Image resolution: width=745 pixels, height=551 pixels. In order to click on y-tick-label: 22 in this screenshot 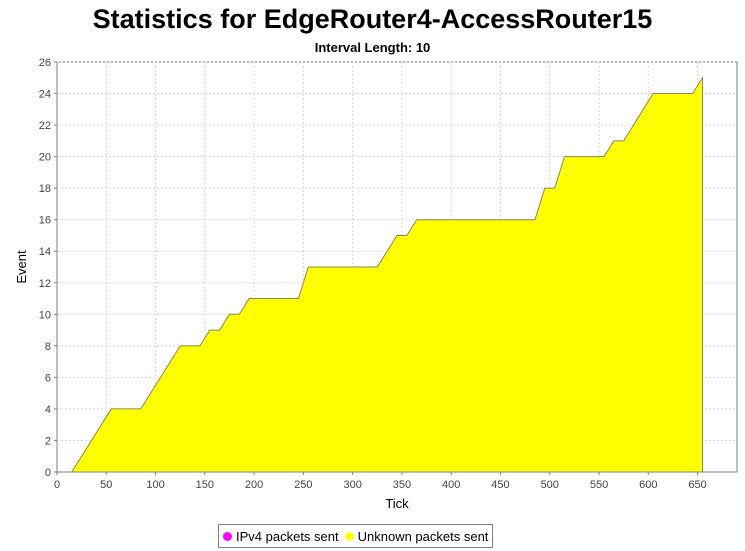, I will do `click(45, 126)`.